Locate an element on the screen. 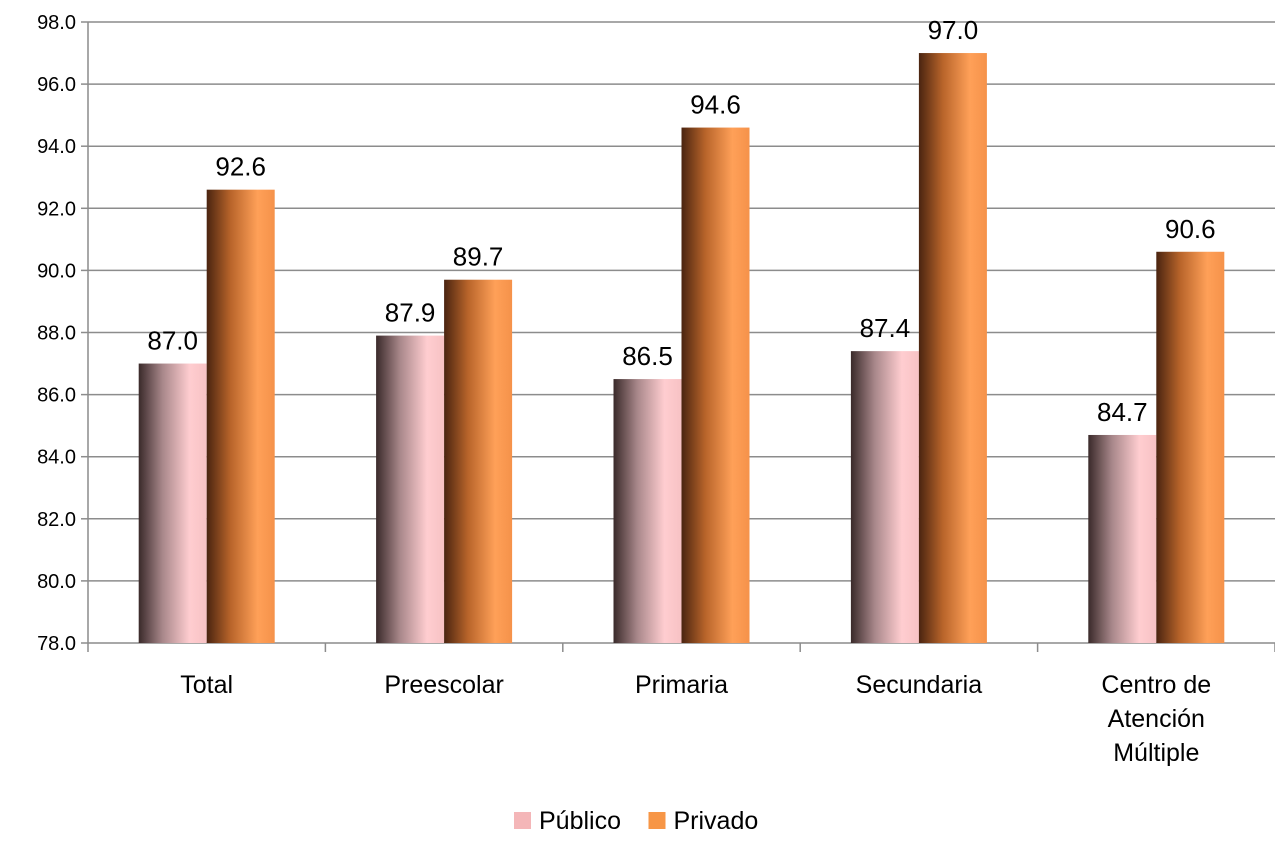  x-category-label: Centro de Atención Múltiple is located at coordinates (1156, 719).